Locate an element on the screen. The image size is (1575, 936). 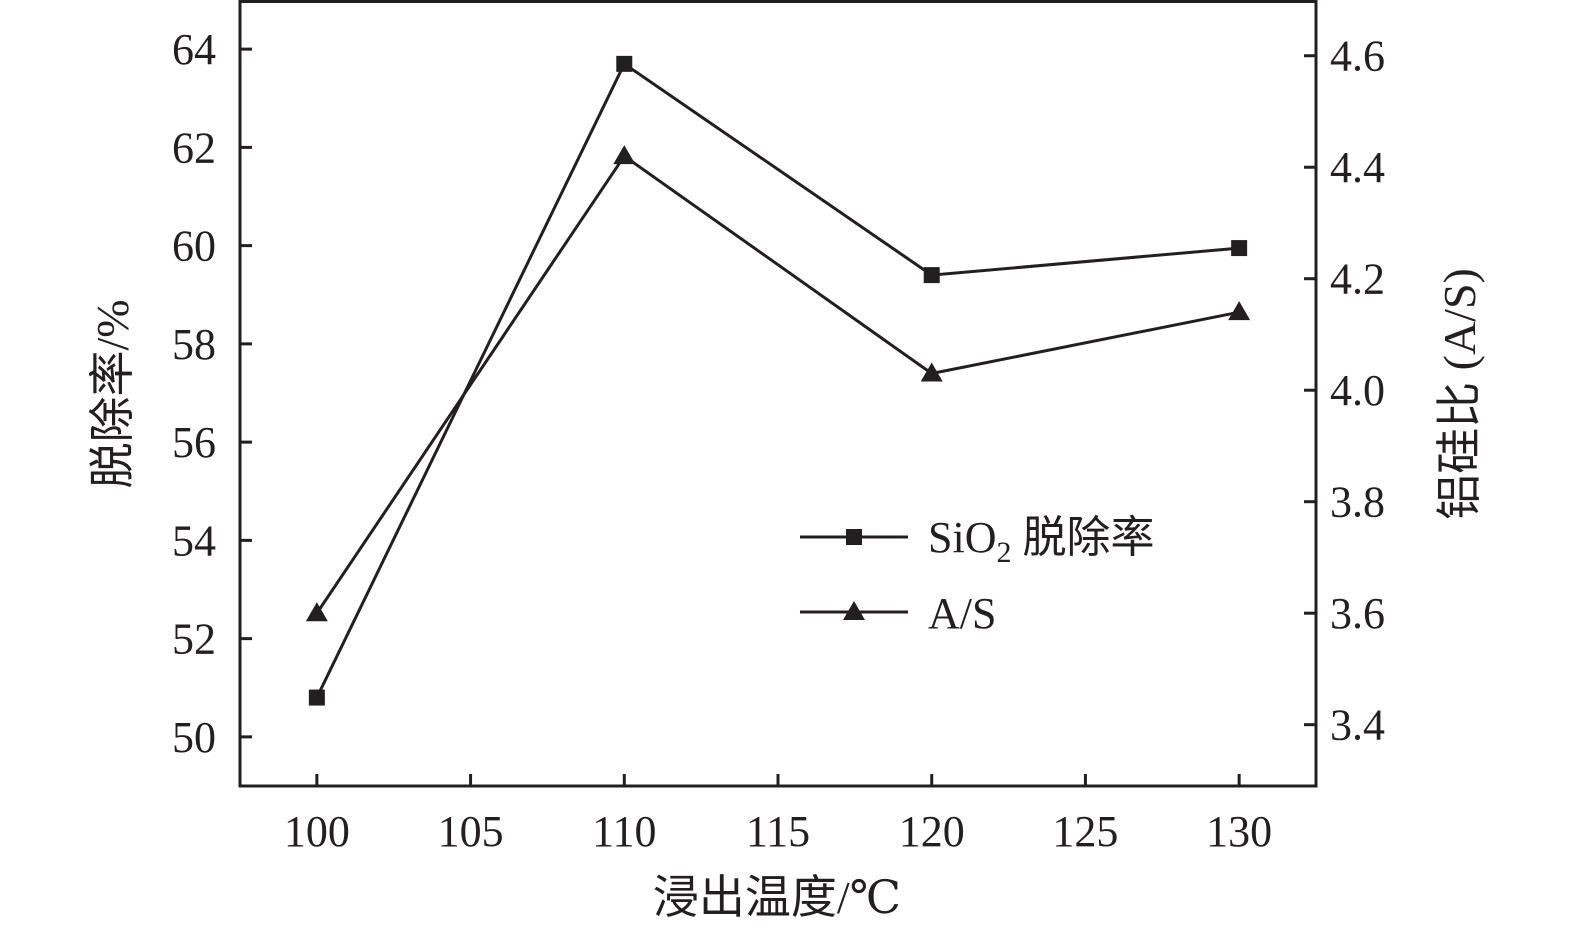
y2-tick-label: 4.0 is located at coordinates (1357, 390).